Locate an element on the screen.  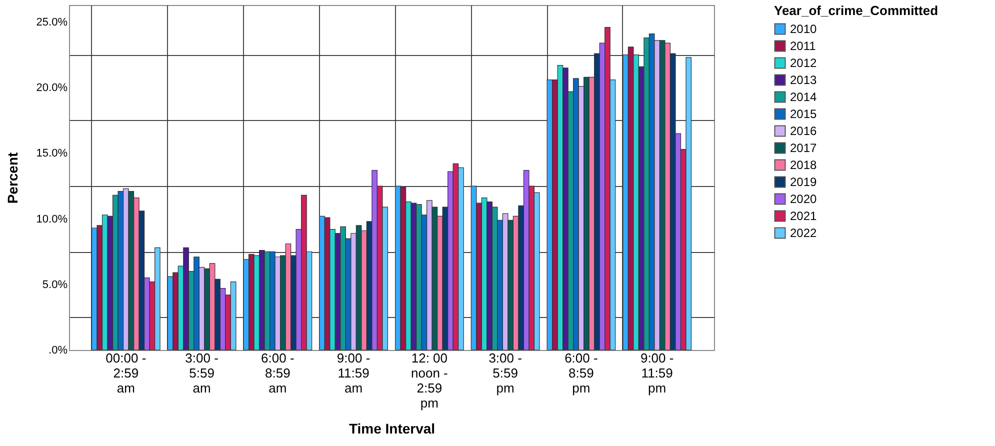
y-tick-label: 20.0% is located at coordinates (52, 88).